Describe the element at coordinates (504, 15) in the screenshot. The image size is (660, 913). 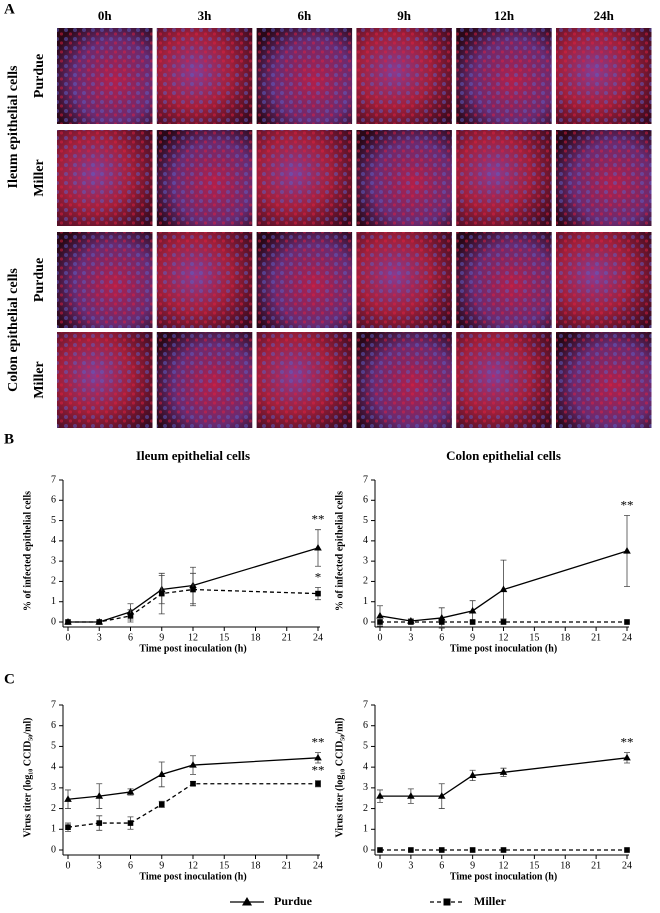
I see `column-label: 12h` at that location.